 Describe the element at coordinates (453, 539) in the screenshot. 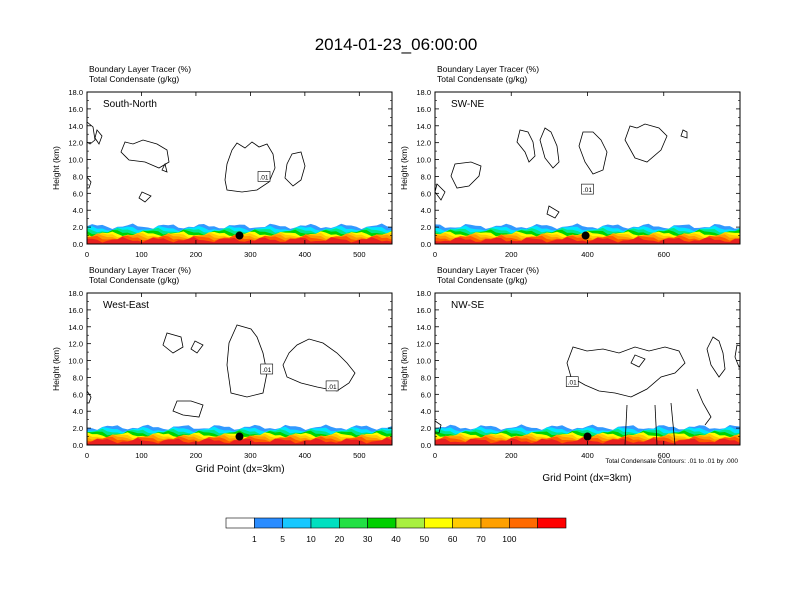

I see `colorbar-label: 60` at that location.